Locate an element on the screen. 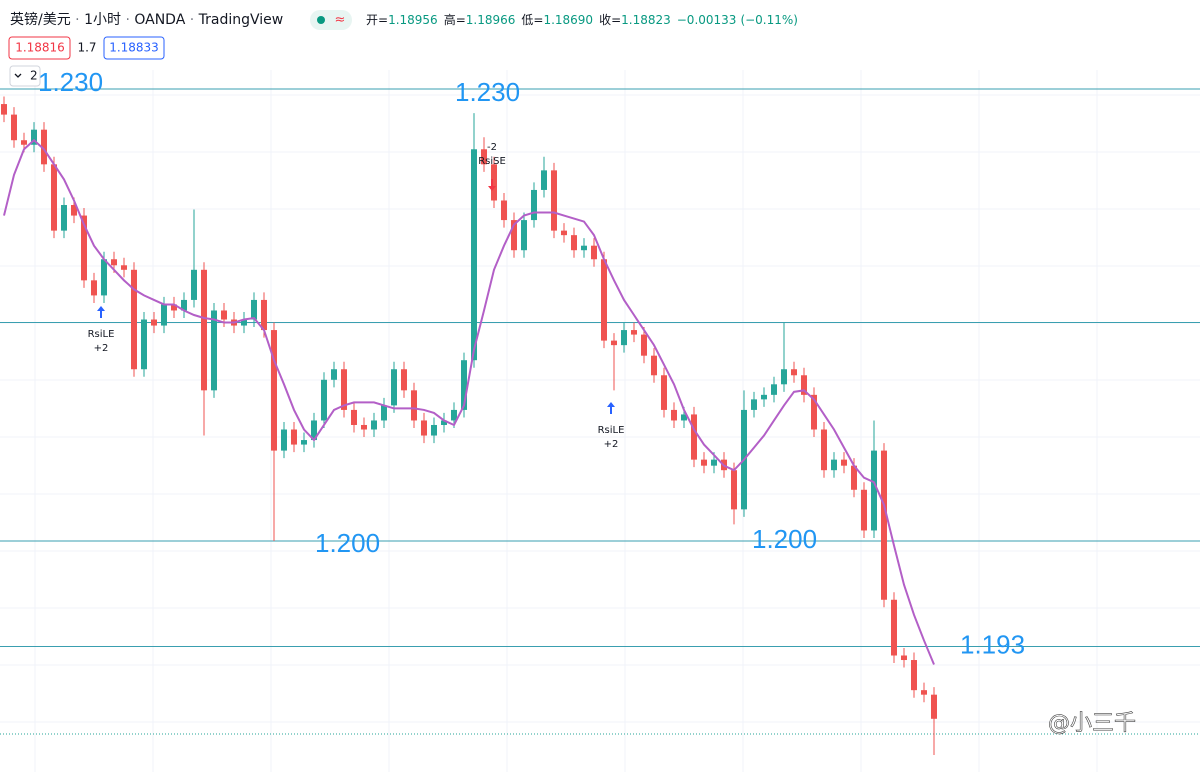  ohlc-label: 低= is located at coordinates (532, 20).